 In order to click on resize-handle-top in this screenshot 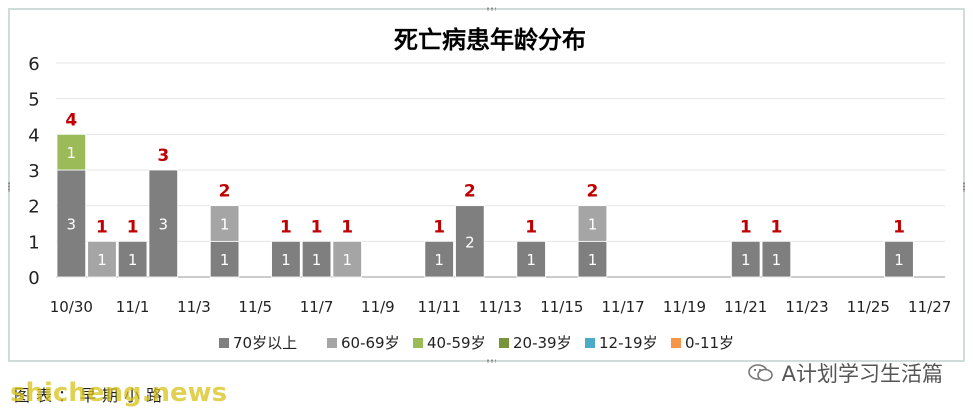, I will do `click(491, 9)`.